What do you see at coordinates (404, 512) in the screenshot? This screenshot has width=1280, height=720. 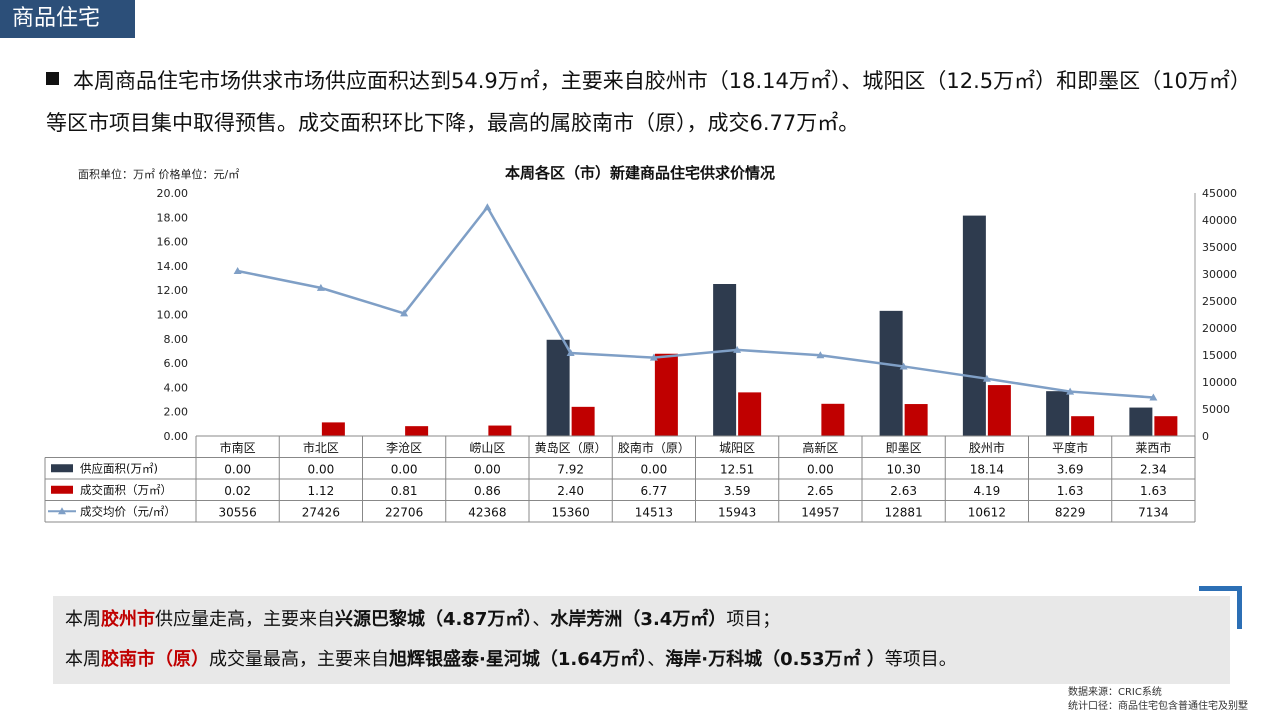 I see `table-value: 22706` at bounding box center [404, 512].